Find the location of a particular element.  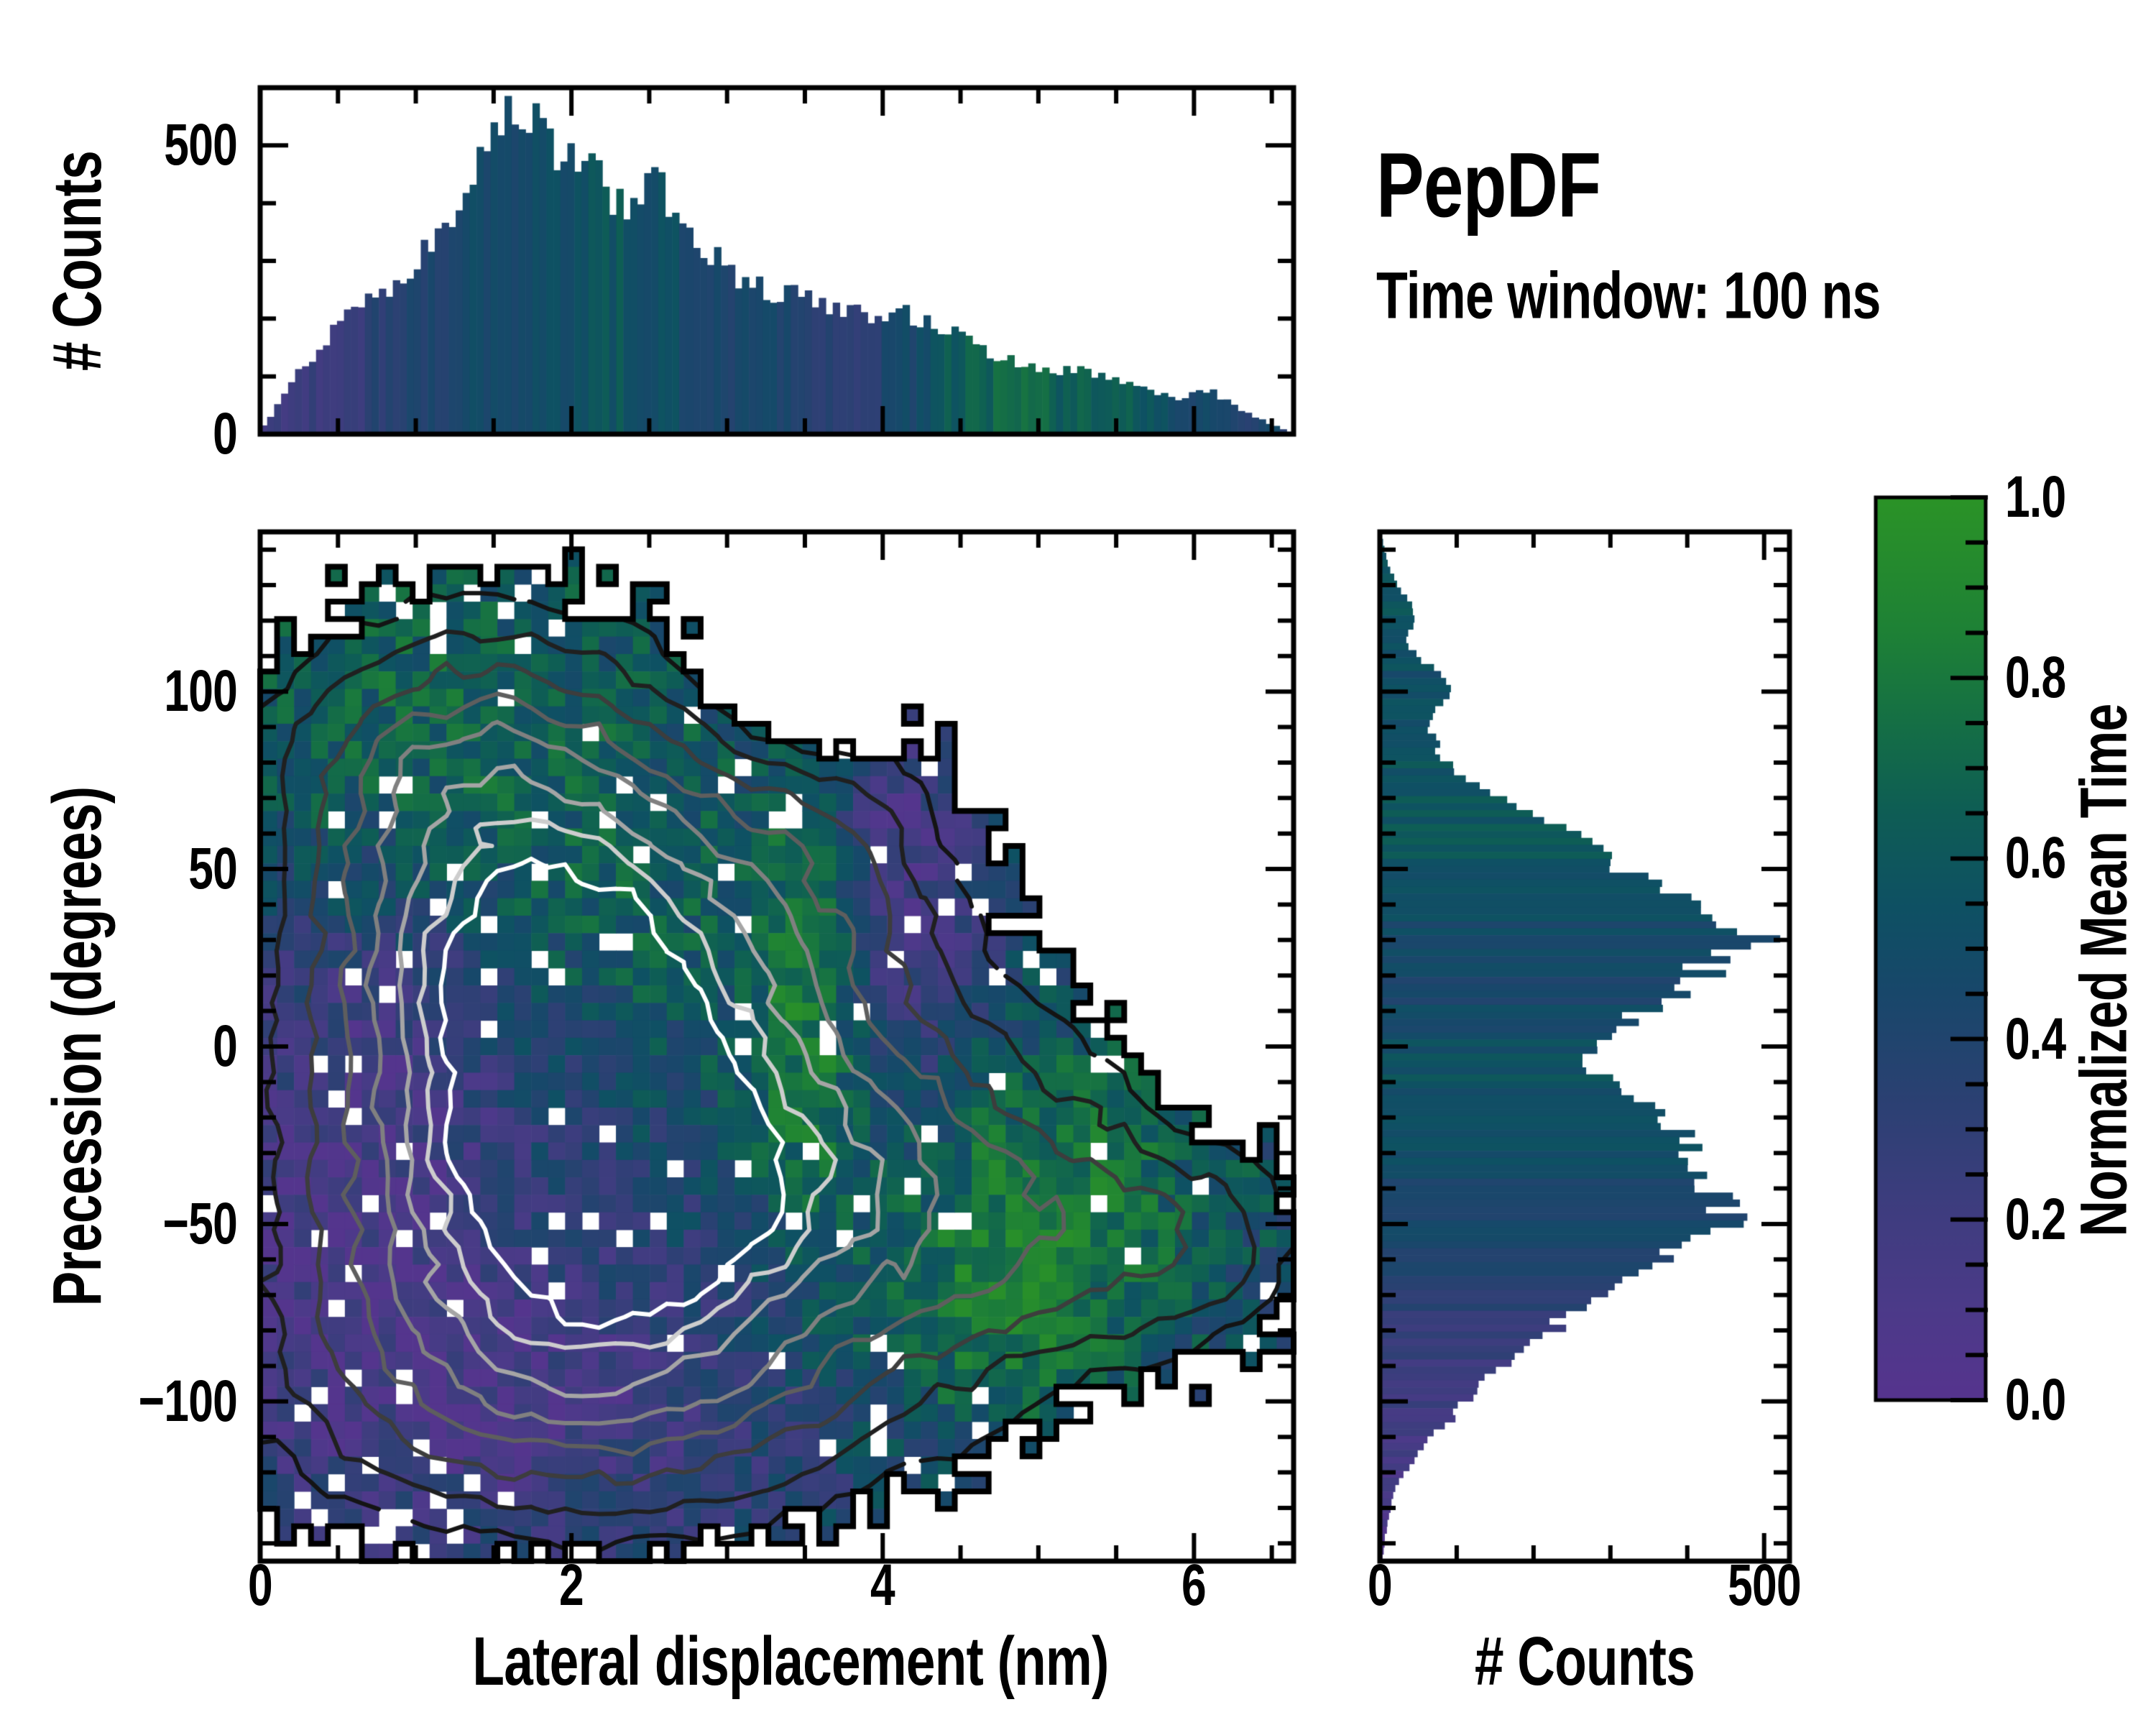

figure-title: PepDF is located at coordinates (1488, 185).